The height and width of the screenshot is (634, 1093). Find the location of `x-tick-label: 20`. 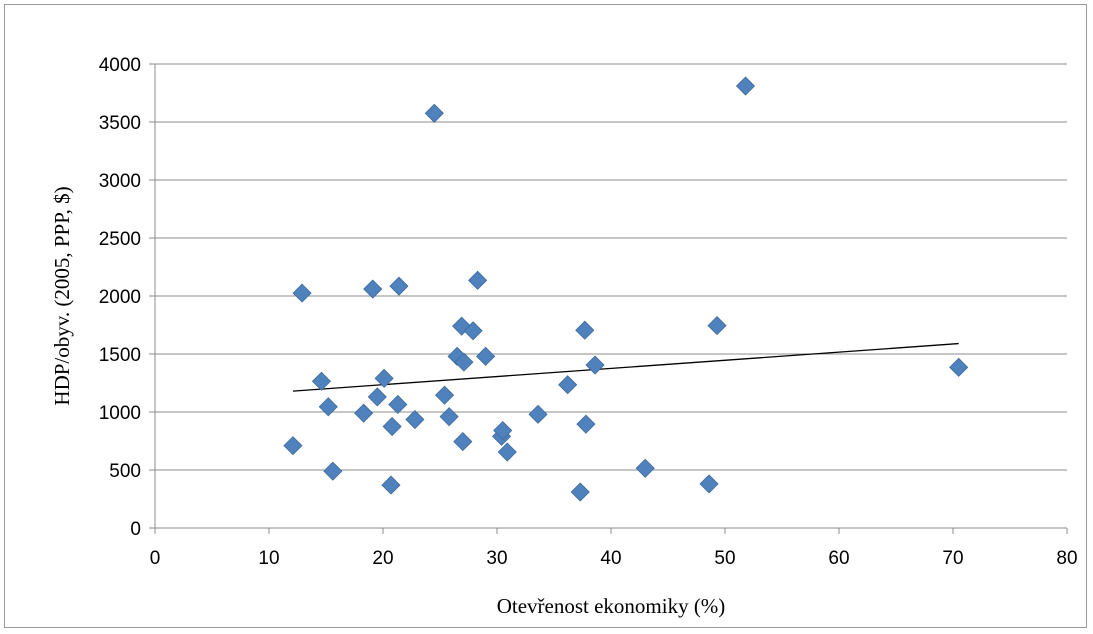

x-tick-label: 20 is located at coordinates (382, 558).